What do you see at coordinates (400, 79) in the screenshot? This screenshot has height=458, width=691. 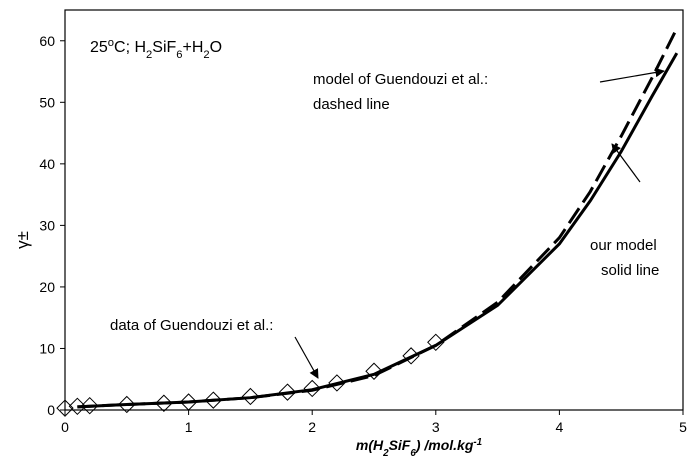 I see `annotation: model of Guendouzi et al.:` at bounding box center [400, 79].